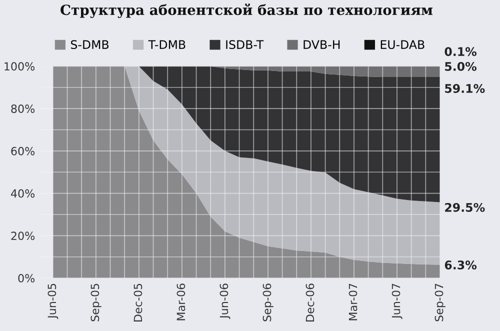 The width and height of the screenshot is (500, 331). What do you see at coordinates (96, 303) in the screenshot?
I see `x-tick-label: Sep-05` at bounding box center [96, 303].